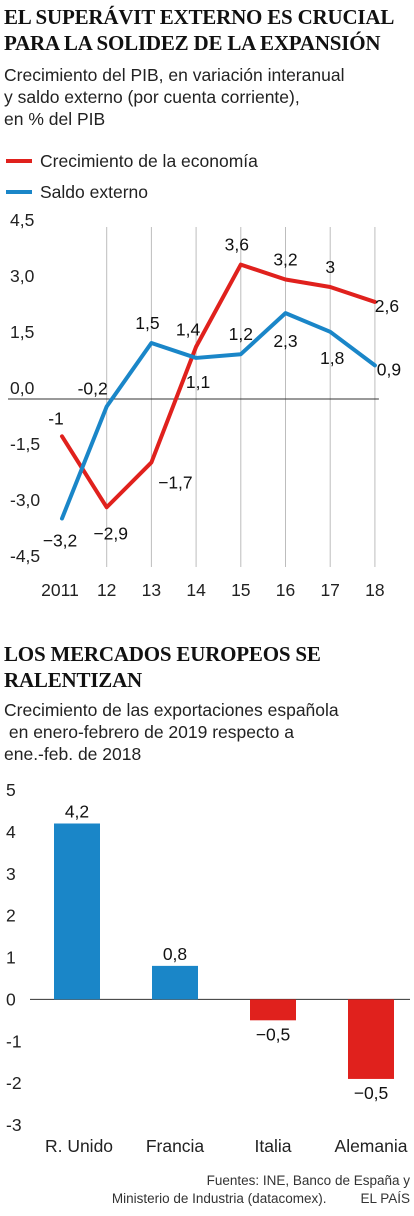 The height and width of the screenshot is (1216, 414). Describe the element at coordinates (14, 1083) in the screenshot. I see `y-tick-label: -2` at that location.